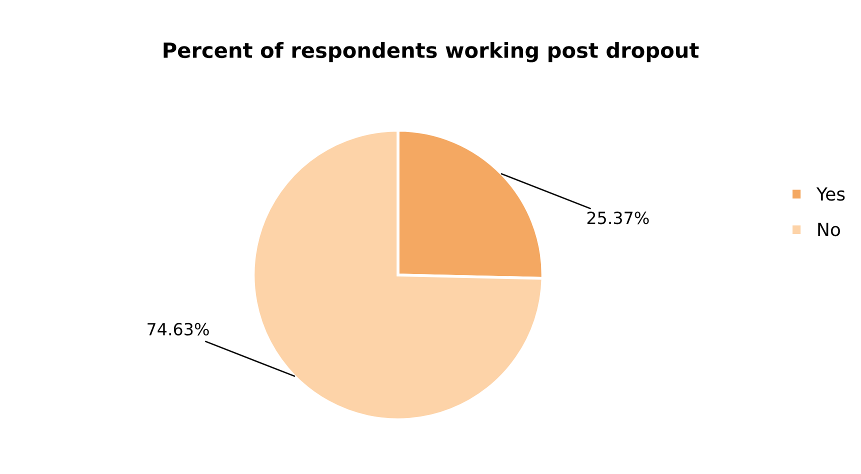 Image resolution: width=861 pixels, height=474 pixels. What do you see at coordinates (178, 329) in the screenshot?
I see `data-label: 74.63%` at bounding box center [178, 329].